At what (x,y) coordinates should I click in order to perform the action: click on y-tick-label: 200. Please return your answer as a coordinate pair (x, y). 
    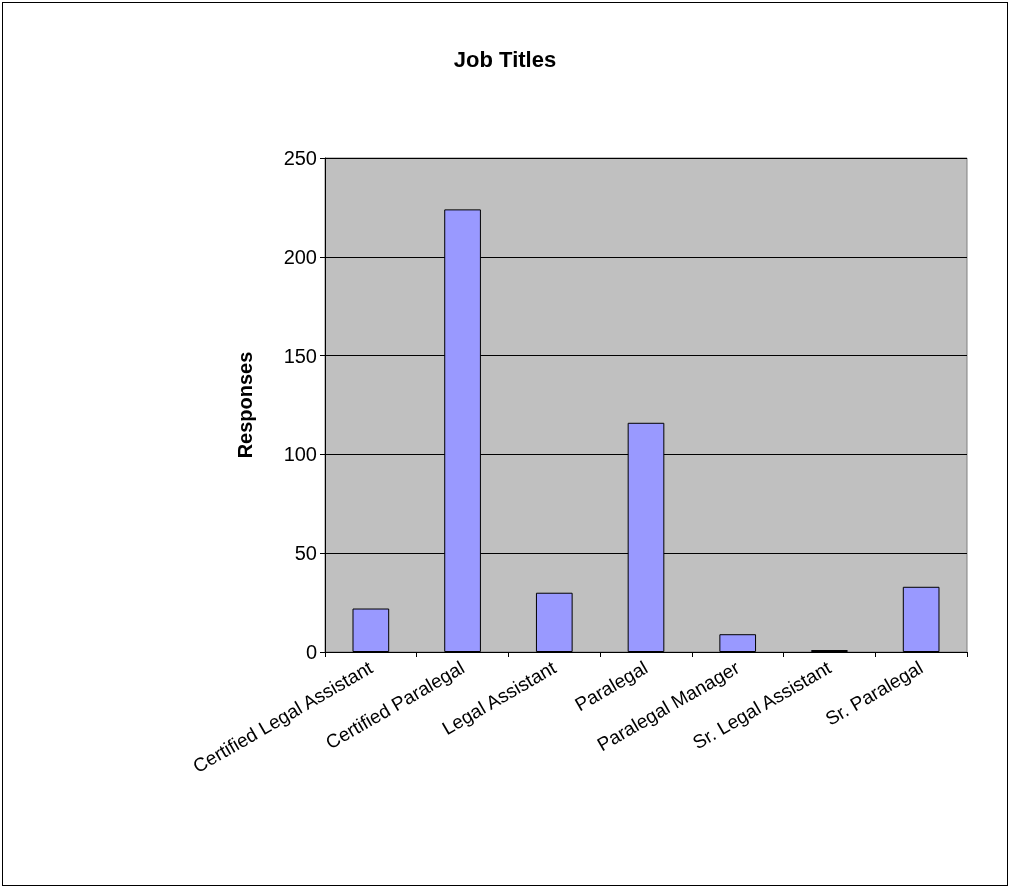
    Looking at the image, I should click on (300, 256).